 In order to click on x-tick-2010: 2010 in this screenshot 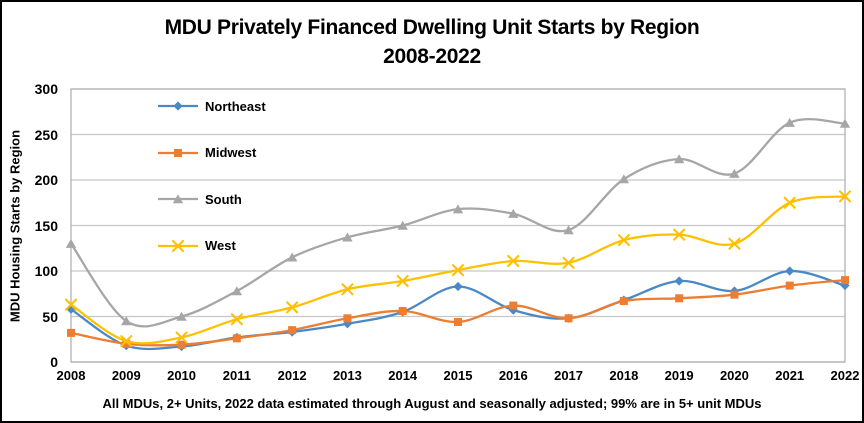, I will do `click(182, 375)`.